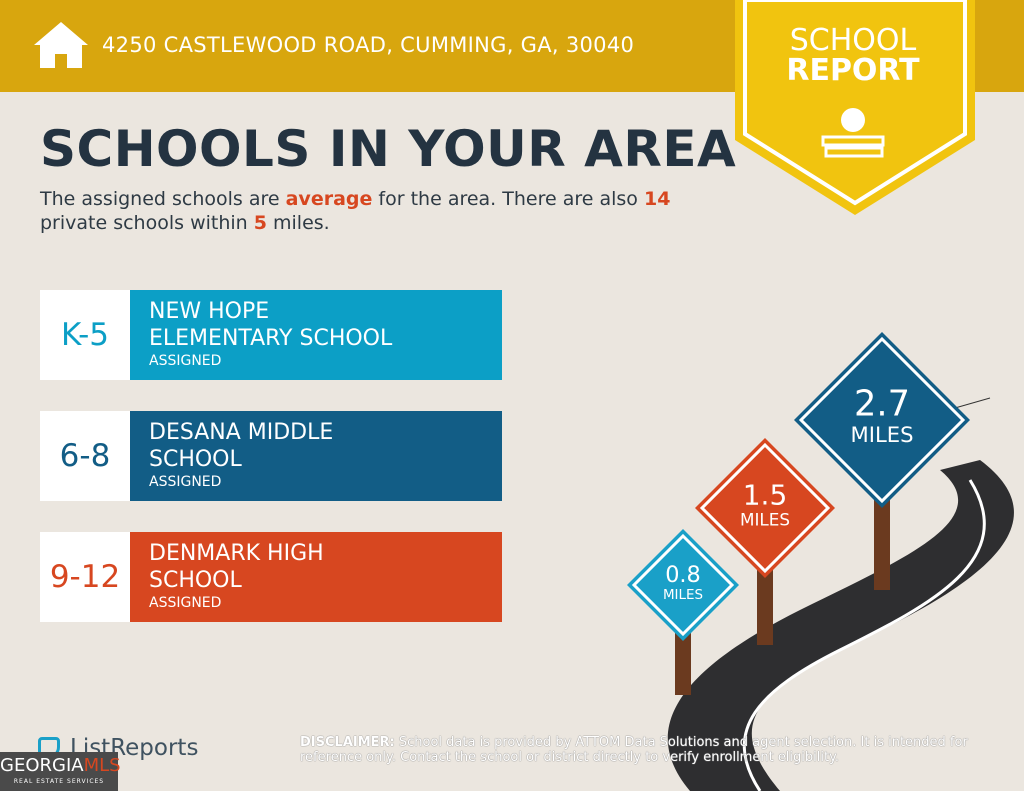 This screenshot has height=791, width=1024. I want to click on summary-highlight: 14, so click(657, 199).